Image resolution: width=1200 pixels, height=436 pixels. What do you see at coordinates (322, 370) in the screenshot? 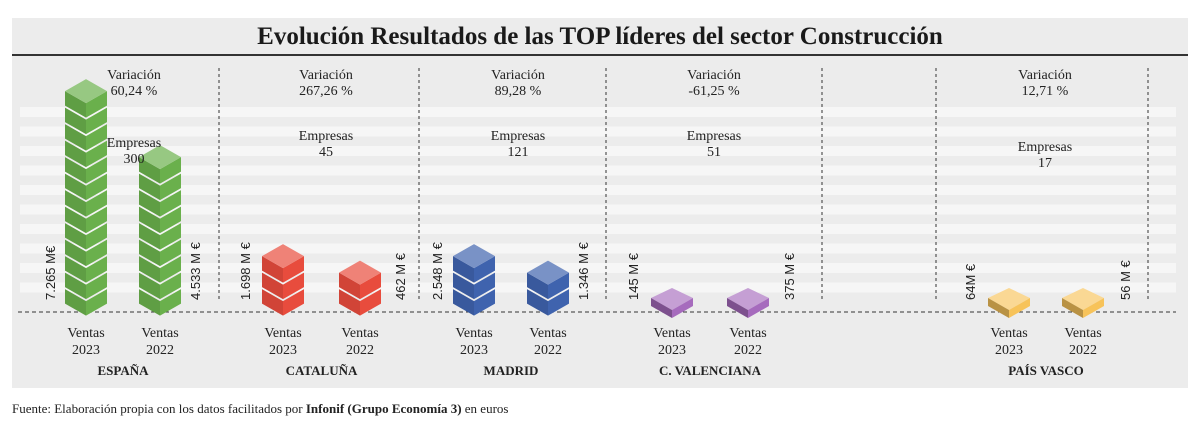
I see `region-label: CATALUÑA` at bounding box center [322, 370].